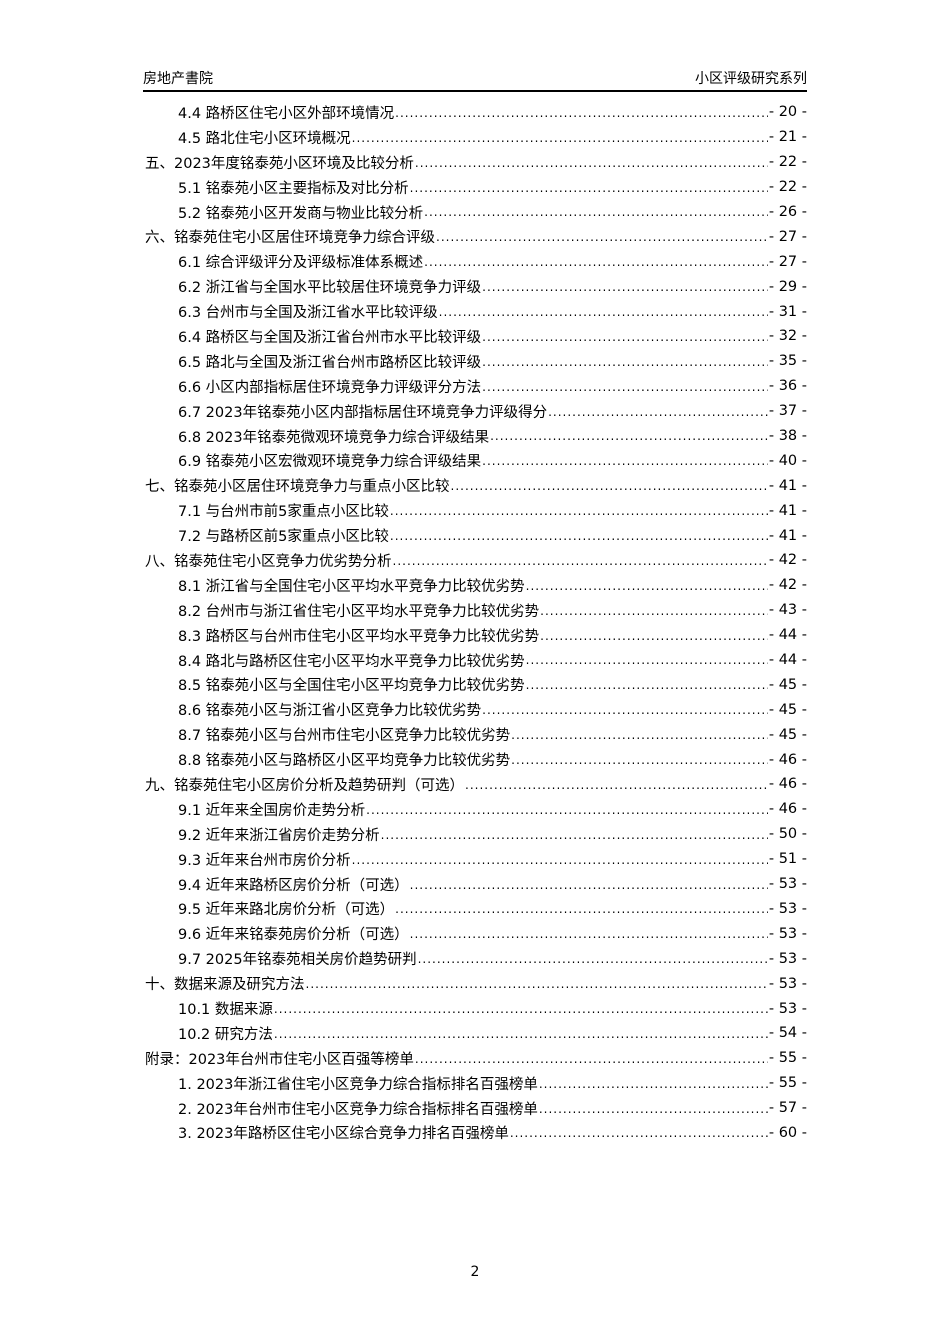 This screenshot has width=950, height=1344. What do you see at coordinates (787, 610) in the screenshot?
I see `toc-entry-page: - 43 -` at bounding box center [787, 610].